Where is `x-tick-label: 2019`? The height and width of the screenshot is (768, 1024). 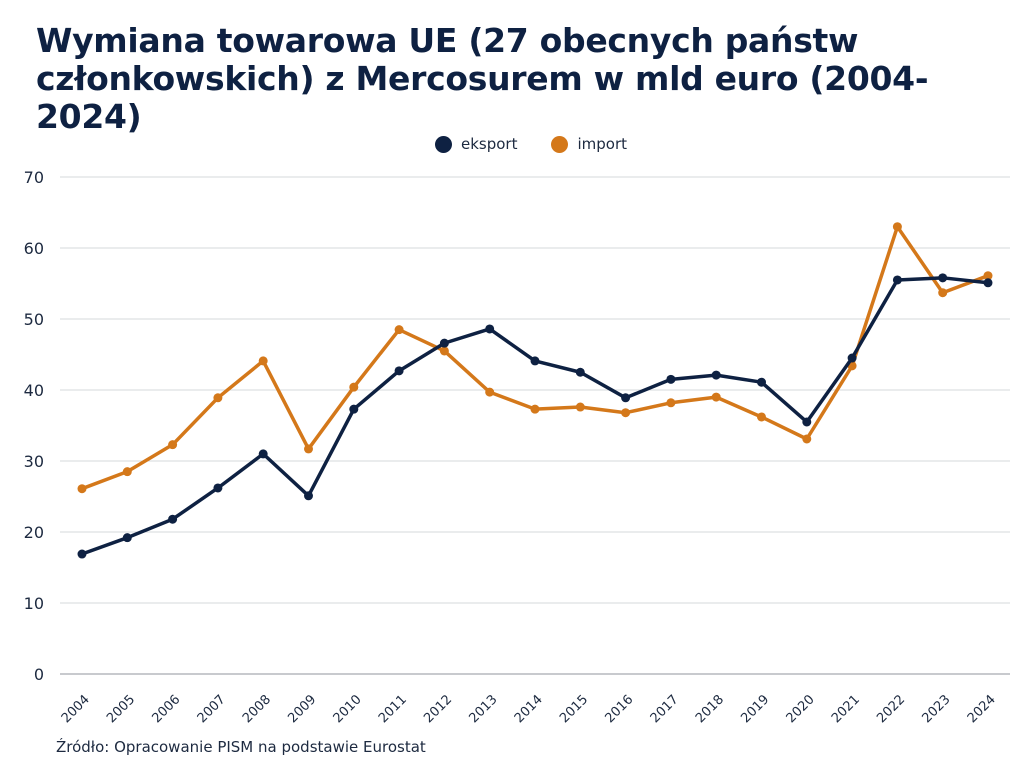
x-tick-label: 2019 is located at coordinates (755, 709).